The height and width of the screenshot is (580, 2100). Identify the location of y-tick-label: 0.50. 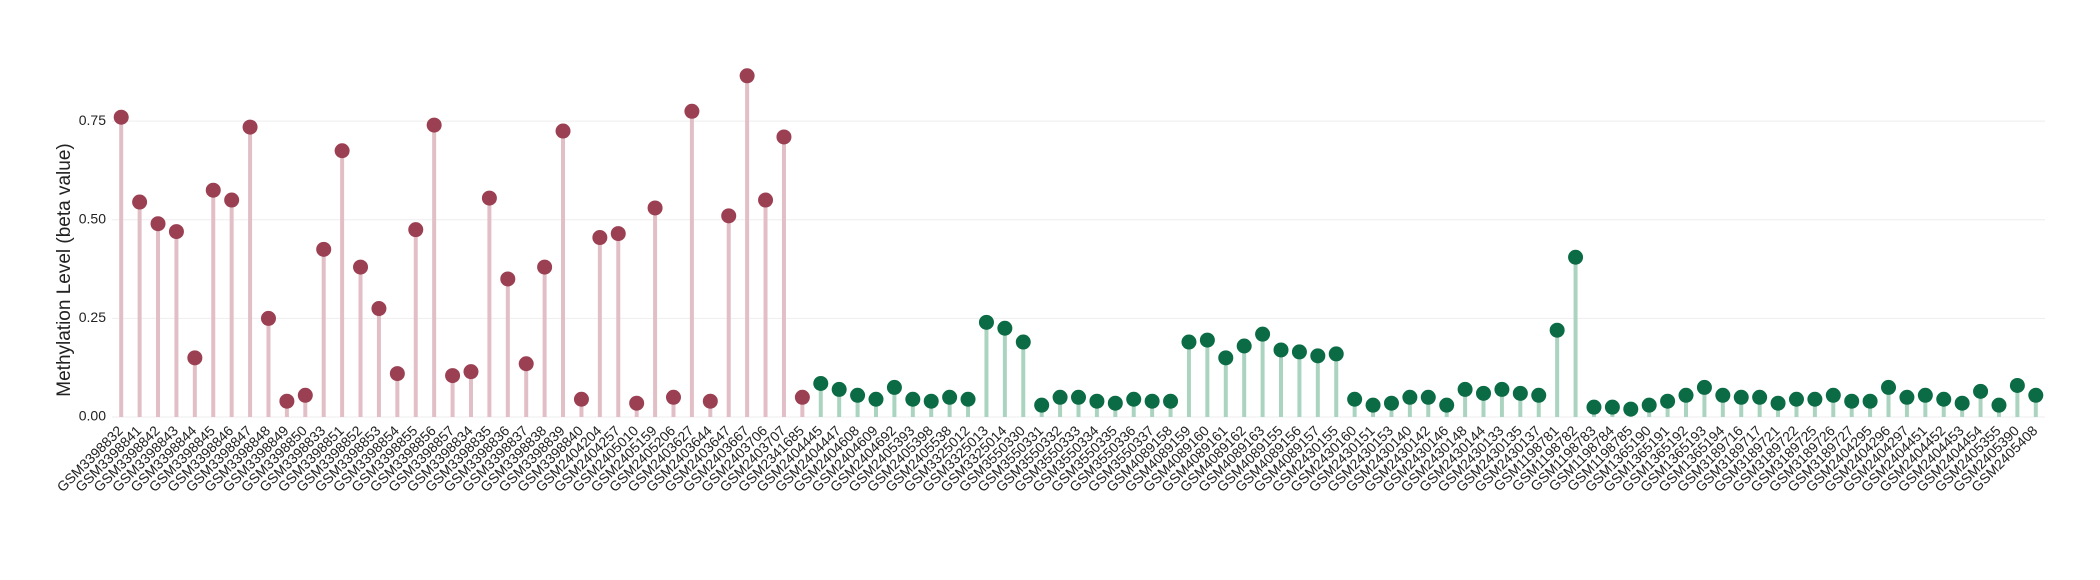
(92, 218).